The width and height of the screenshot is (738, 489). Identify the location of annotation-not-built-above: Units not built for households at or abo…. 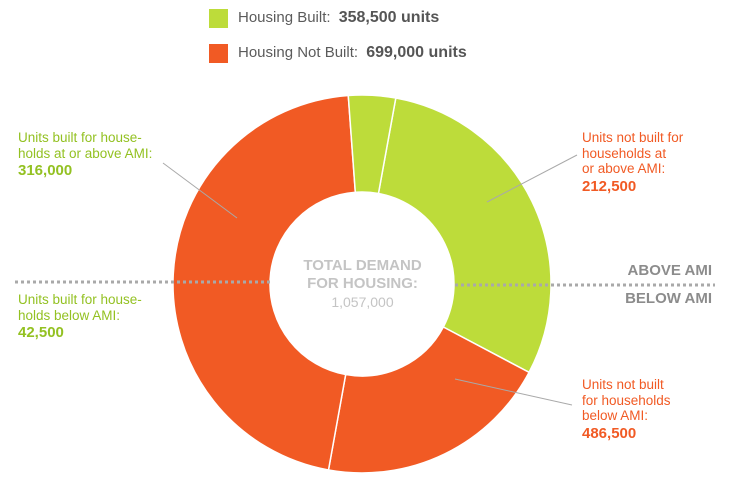
(633, 162).